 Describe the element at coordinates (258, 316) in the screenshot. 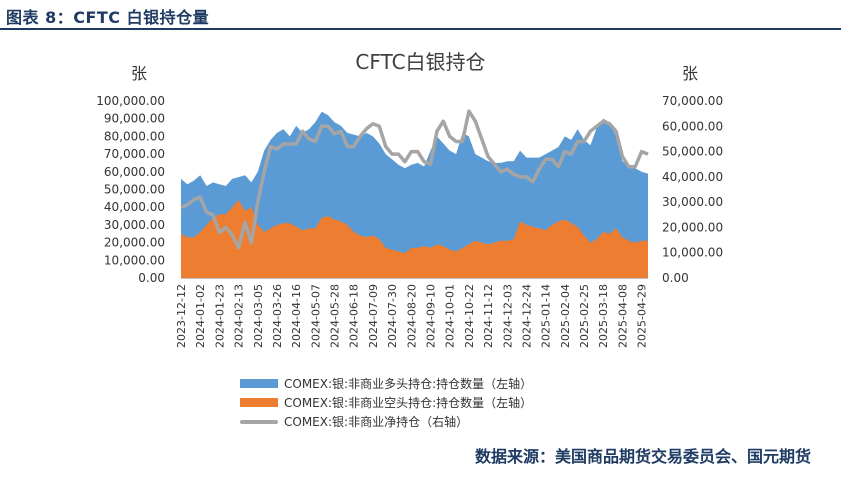

I see `x-axis-tick-label: 2024-03-05` at that location.